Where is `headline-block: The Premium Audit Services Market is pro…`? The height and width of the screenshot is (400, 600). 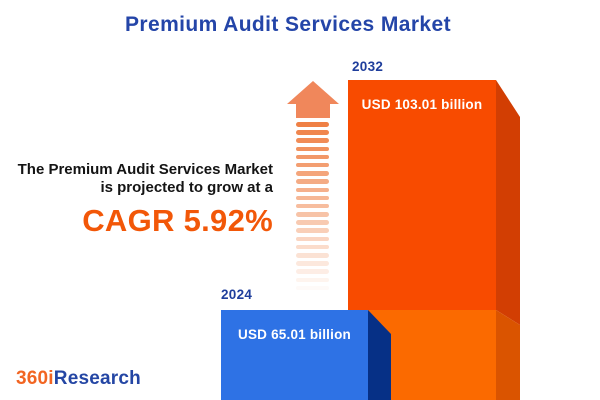 headline-block: The Premium Audit Services Market is pro… is located at coordinates (136, 200).